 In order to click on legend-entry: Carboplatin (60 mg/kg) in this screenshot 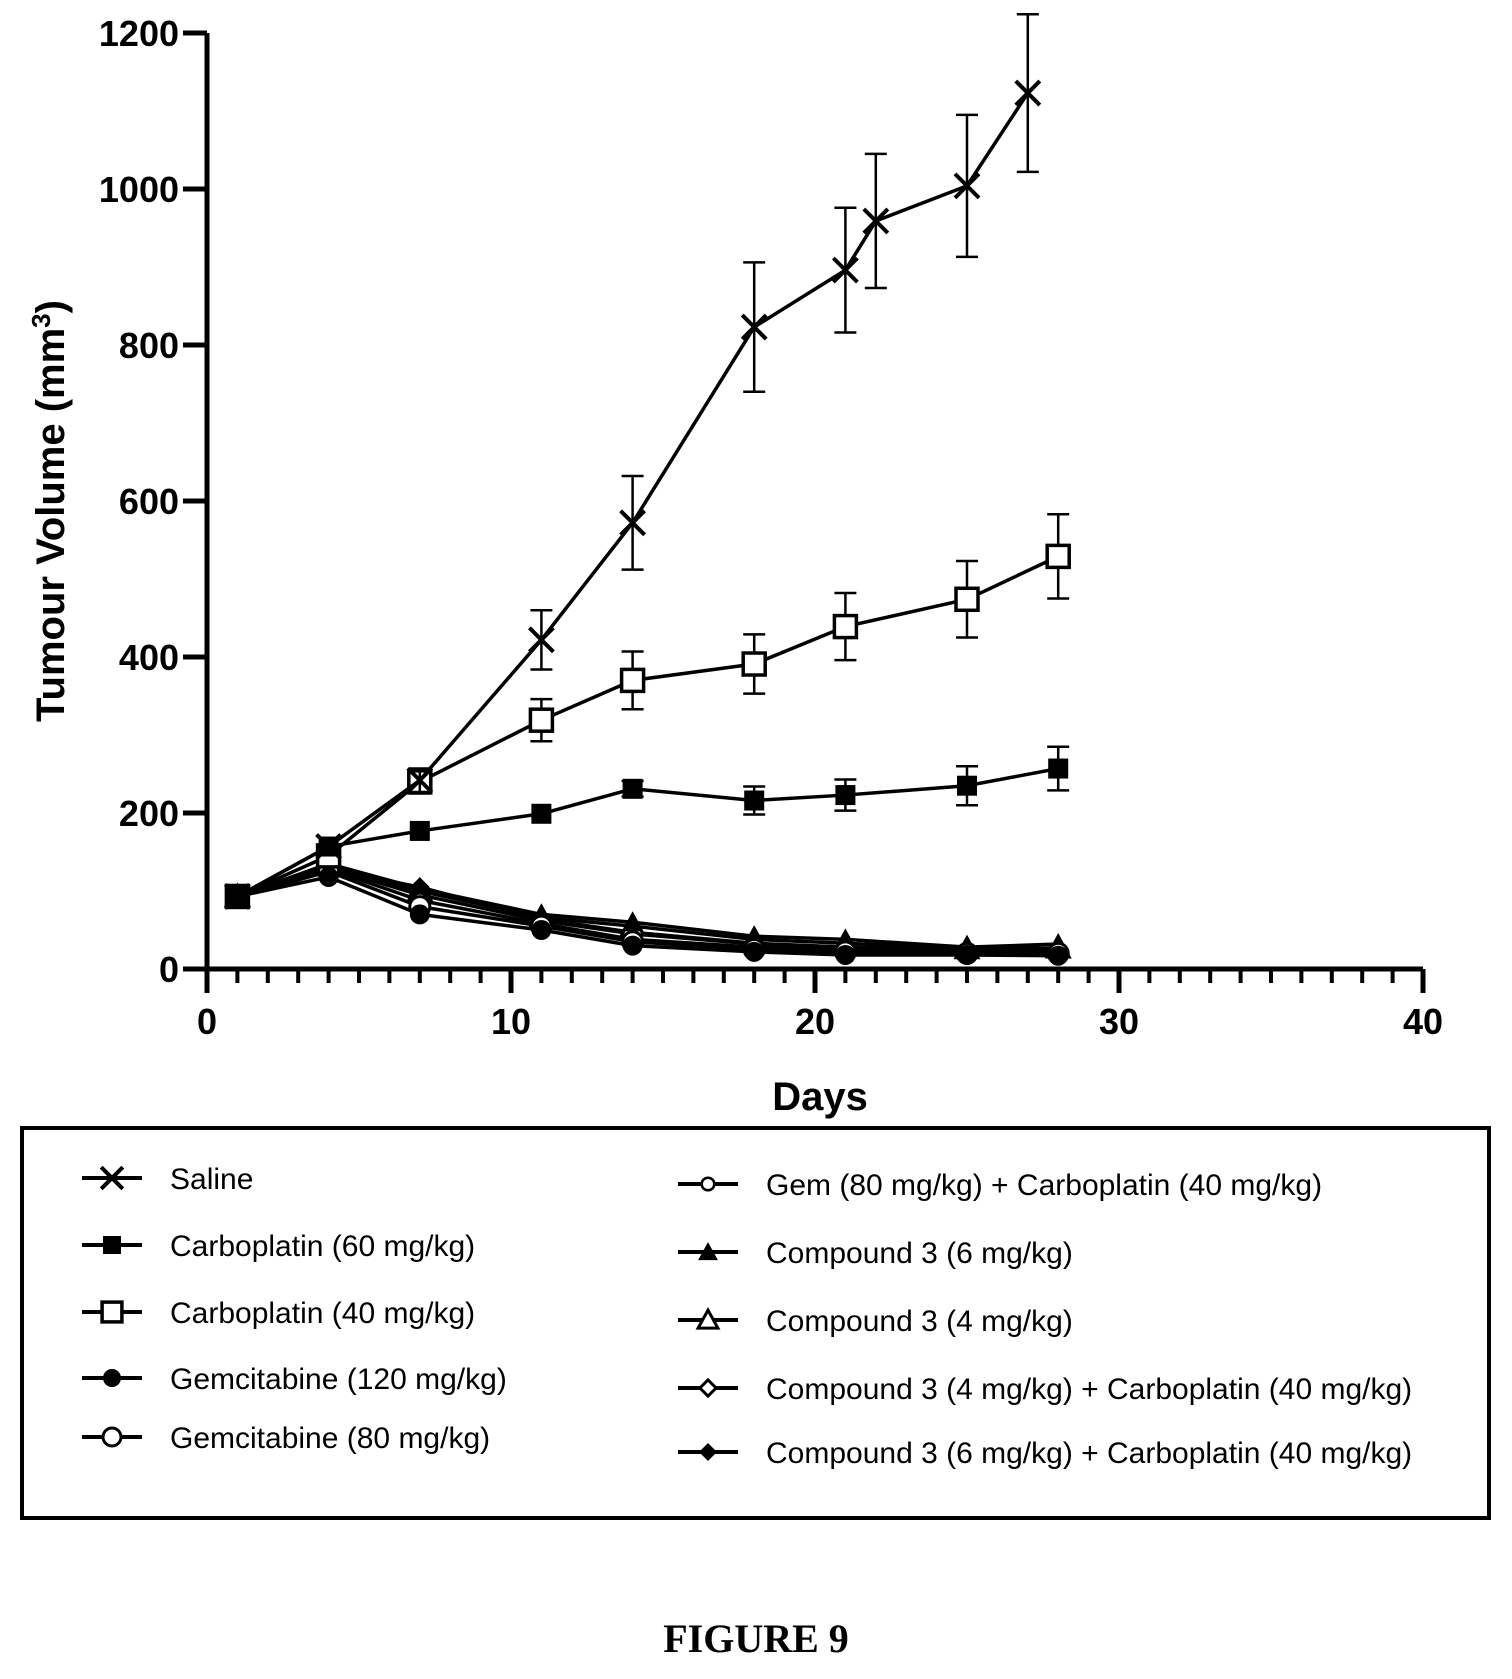, I will do `click(278, 1246)`.